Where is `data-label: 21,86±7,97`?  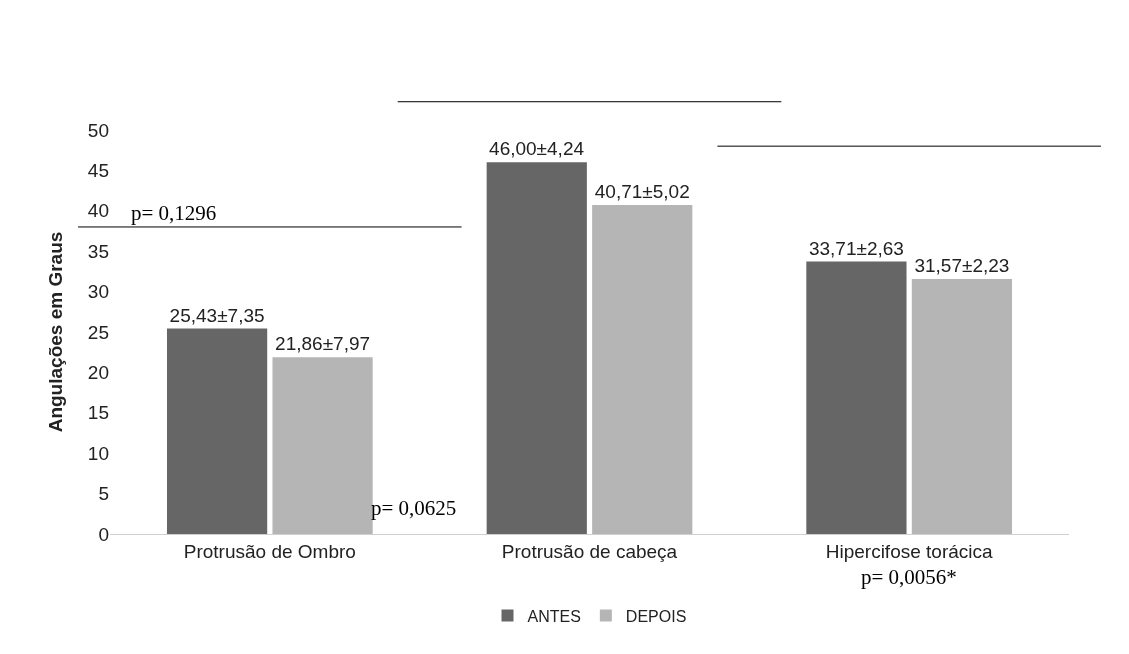
data-label: 21,86±7,97 is located at coordinates (323, 344).